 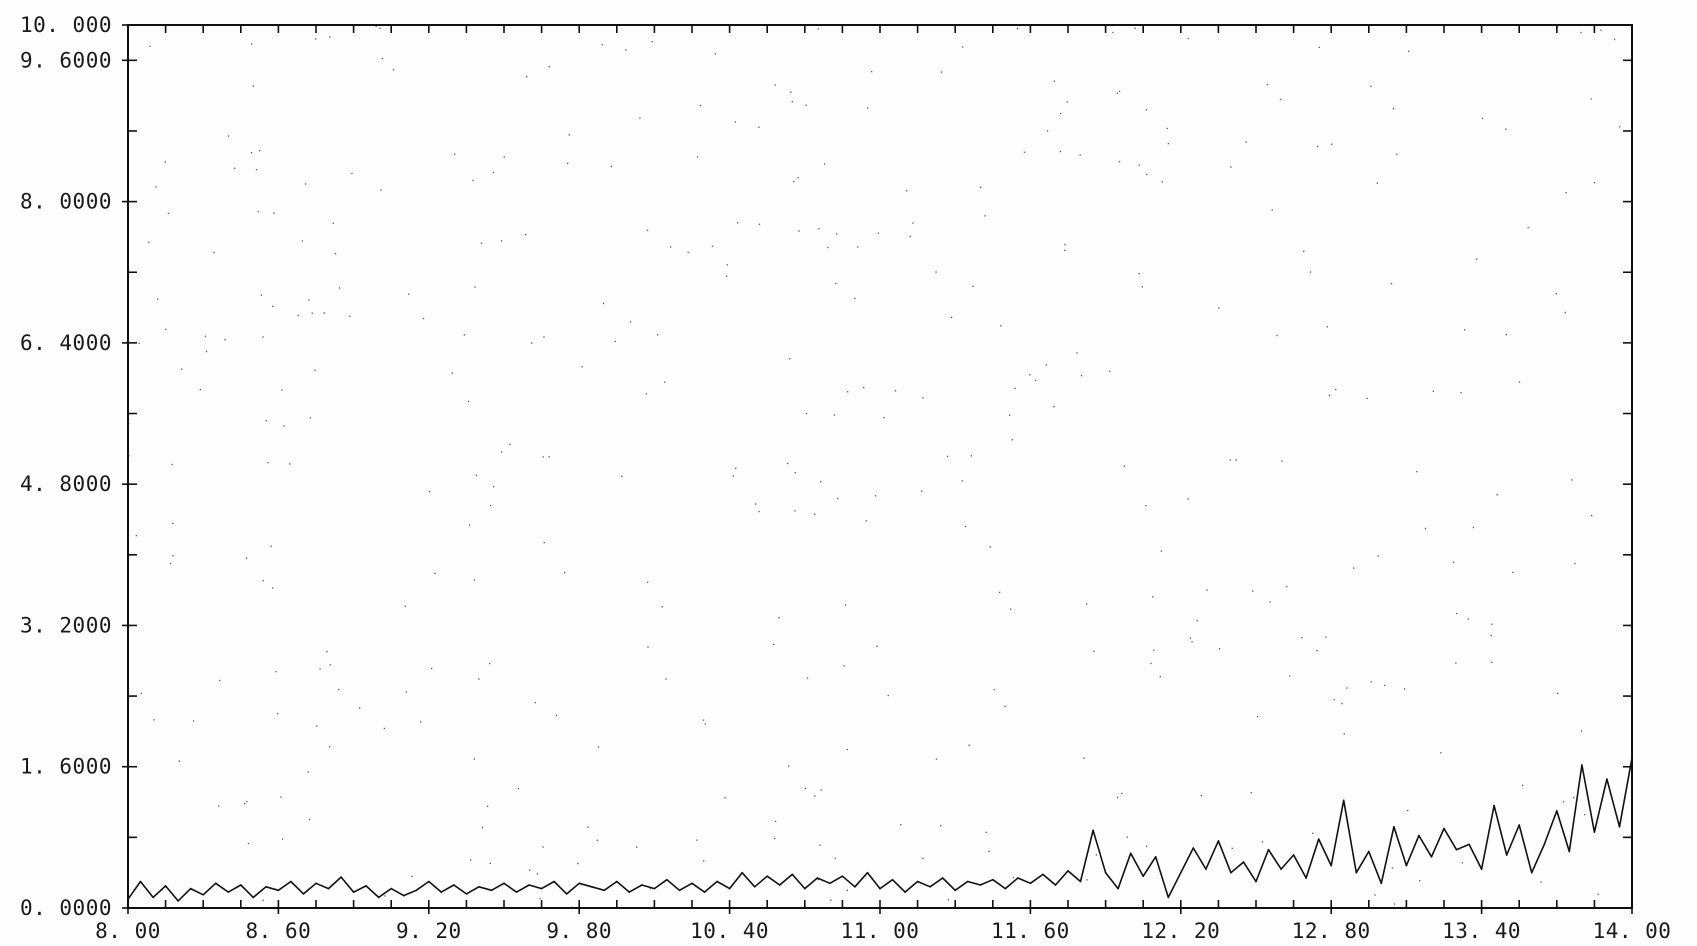 What do you see at coordinates (1180, 931) in the screenshot?
I see `x-tick-label: 12. 20` at bounding box center [1180, 931].